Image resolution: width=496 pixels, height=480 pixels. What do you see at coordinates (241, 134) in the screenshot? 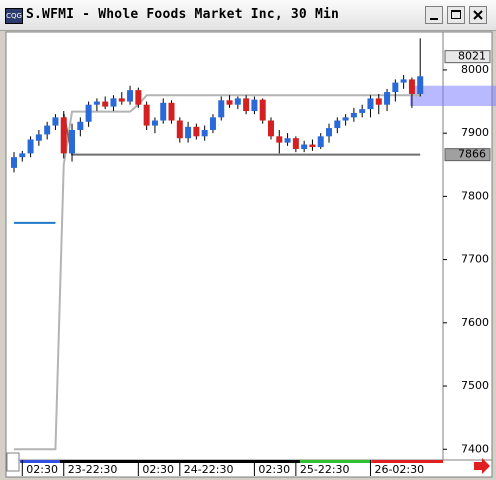
I see `overlay-line` at bounding box center [241, 134].